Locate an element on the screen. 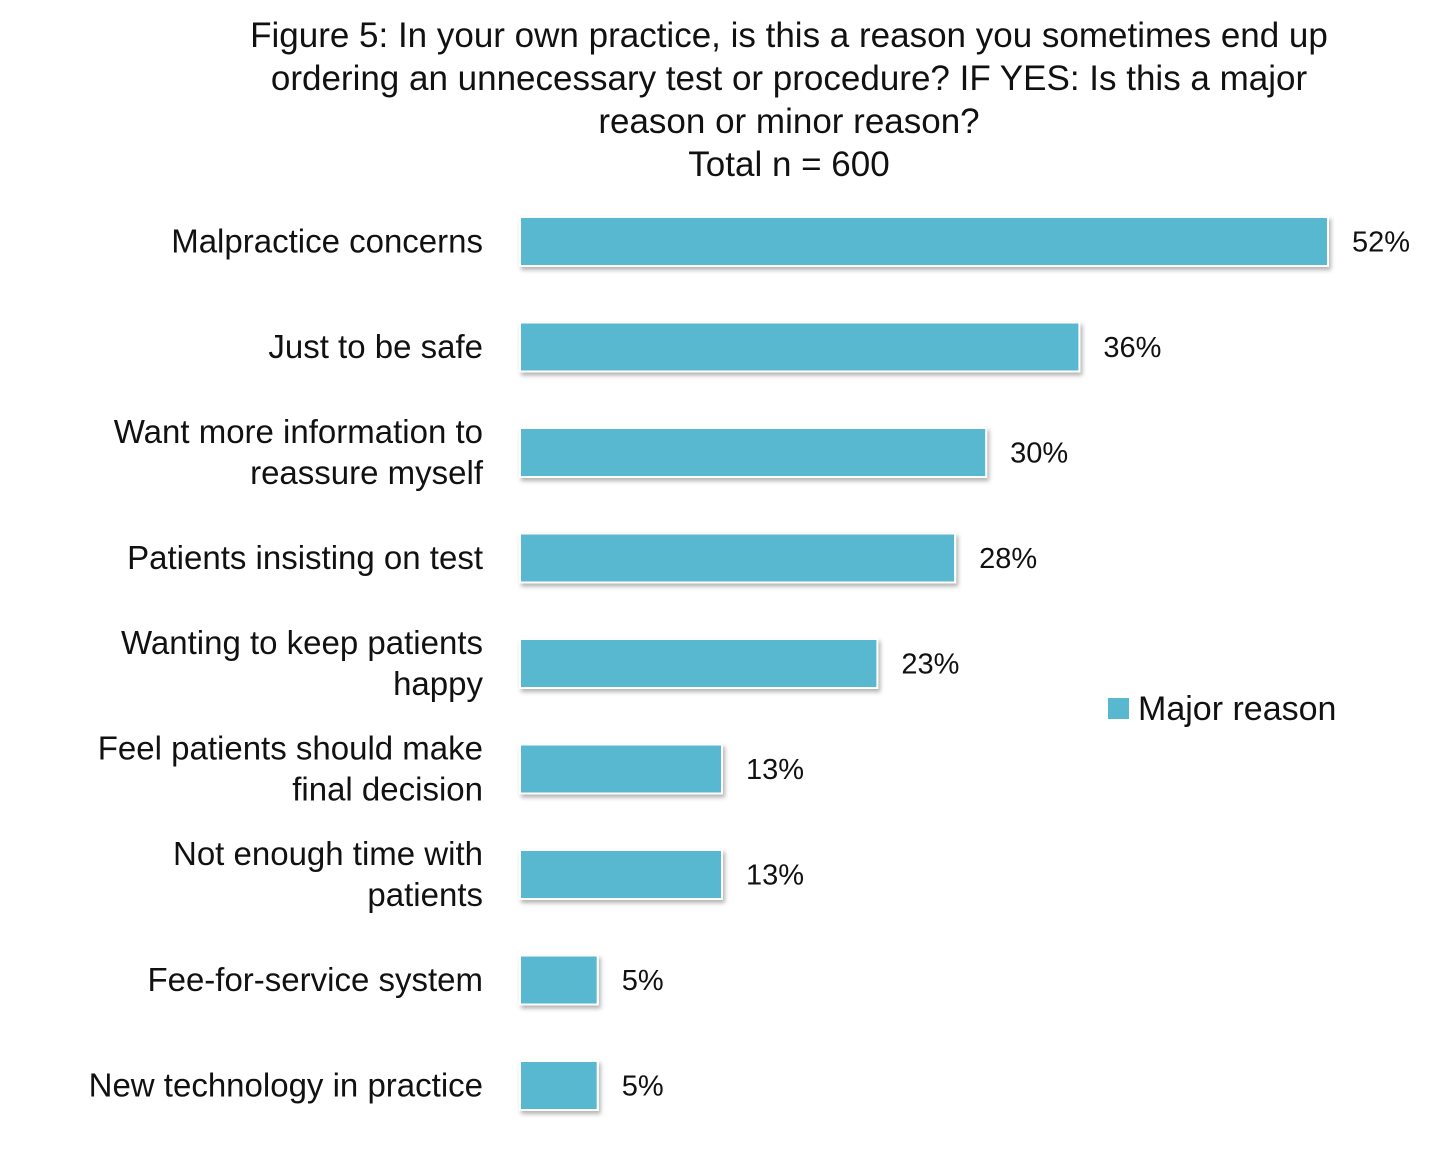 The image size is (1456, 1154). value-label: 52% is located at coordinates (1381, 243).